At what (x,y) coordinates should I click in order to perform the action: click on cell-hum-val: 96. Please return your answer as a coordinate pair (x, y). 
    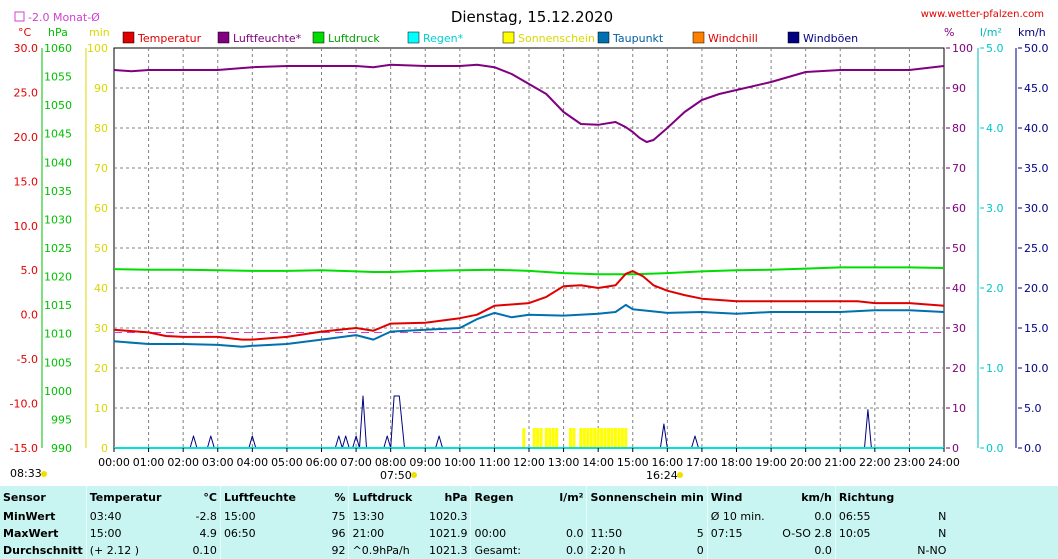
    Looking at the image, I should click on (338, 533).